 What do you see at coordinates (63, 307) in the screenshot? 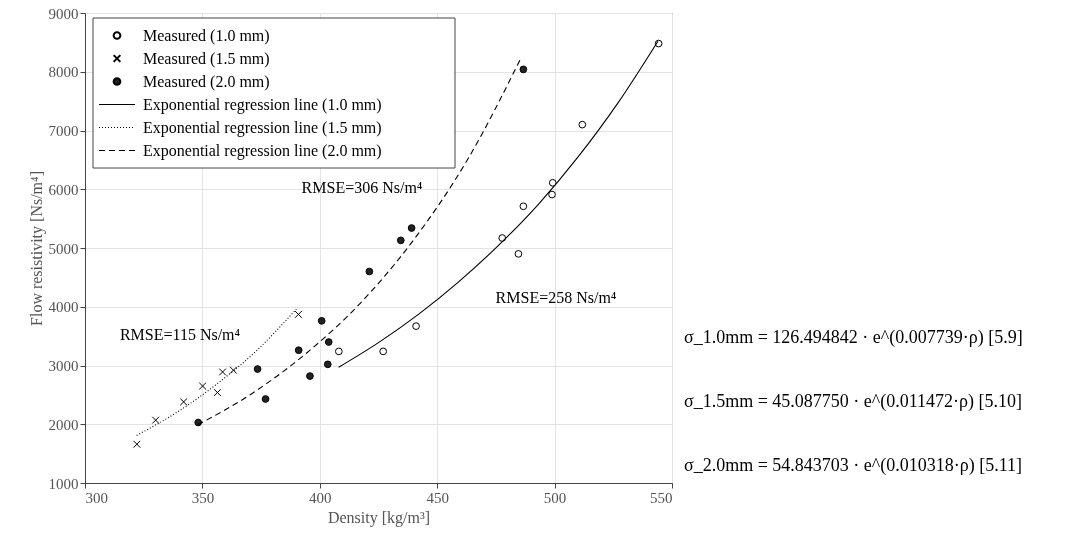
I see `y-tick-label: 4000` at bounding box center [63, 307].